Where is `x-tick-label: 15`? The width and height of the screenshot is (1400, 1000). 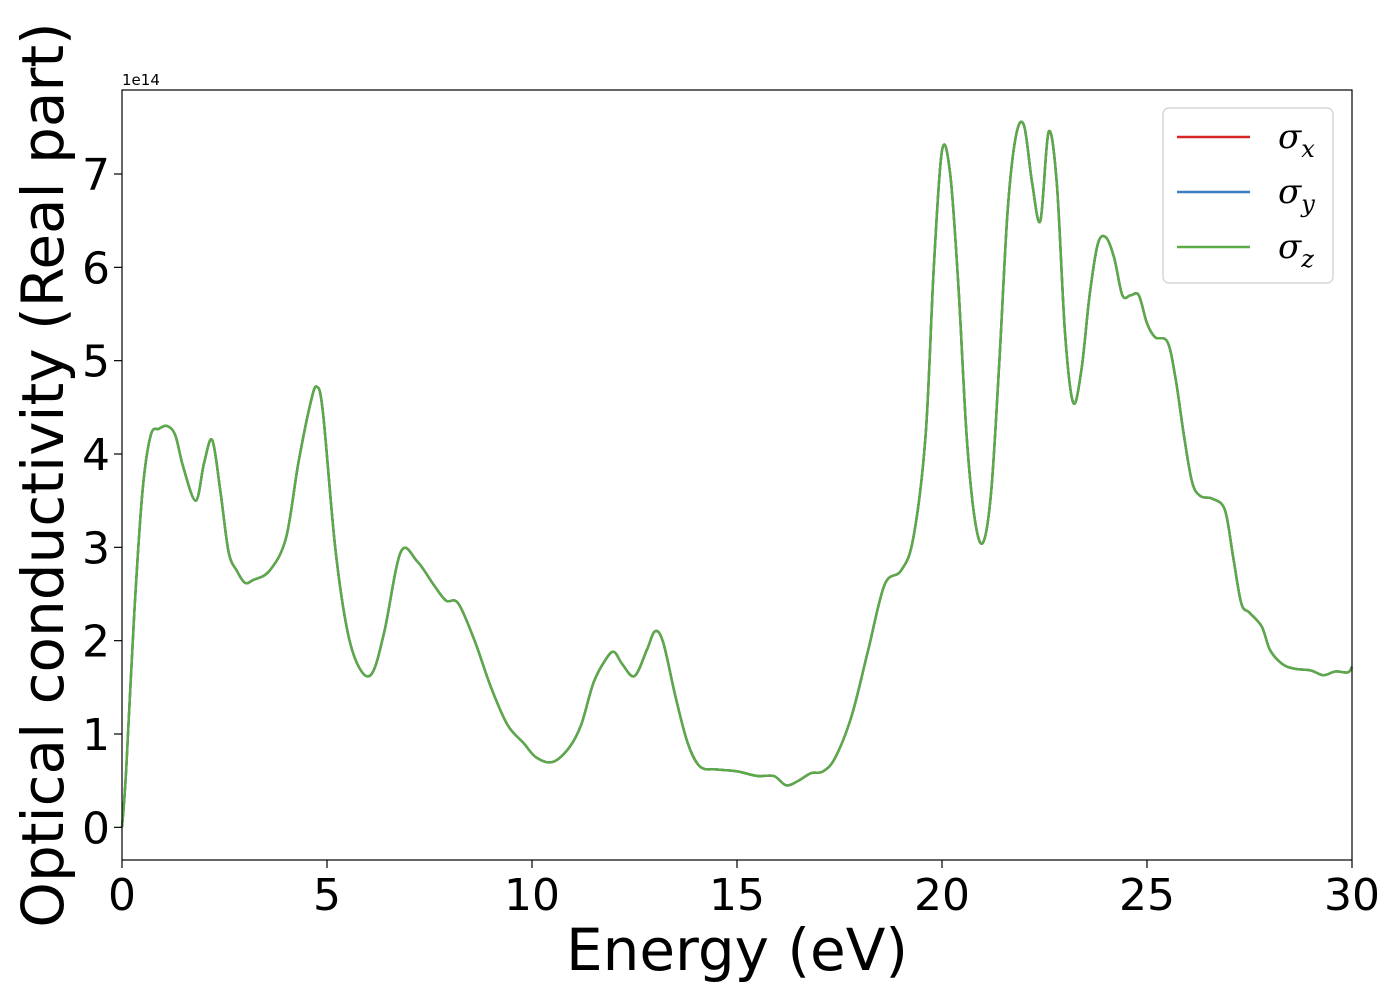 x-tick-label: 15 is located at coordinates (737, 895).